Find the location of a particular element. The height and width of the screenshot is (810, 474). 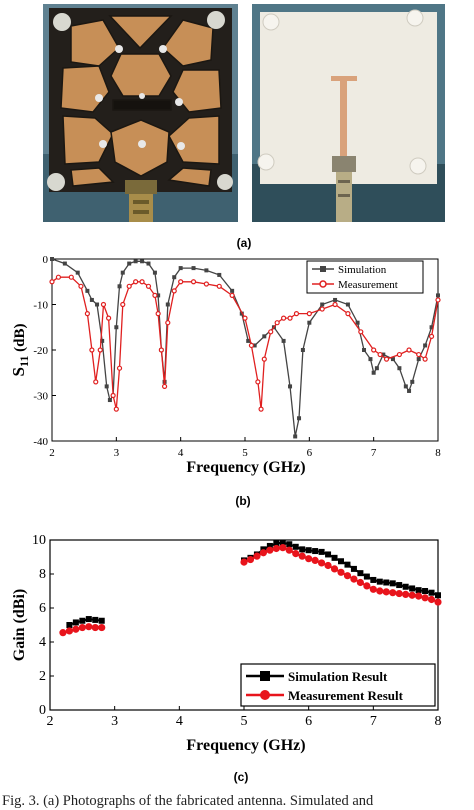

y-tick-label: 0 is located at coordinates (42, 710).